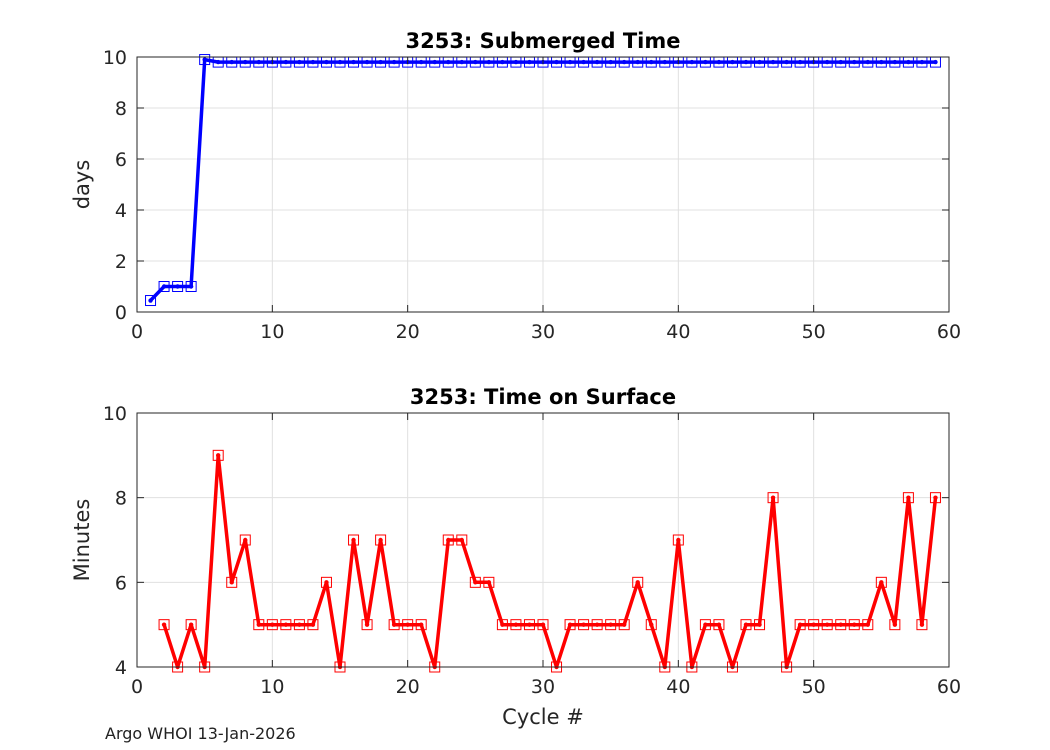 This screenshot has width=1050, height=750. What do you see at coordinates (121, 262) in the screenshot?
I see `y-tick-label: 2` at bounding box center [121, 262].